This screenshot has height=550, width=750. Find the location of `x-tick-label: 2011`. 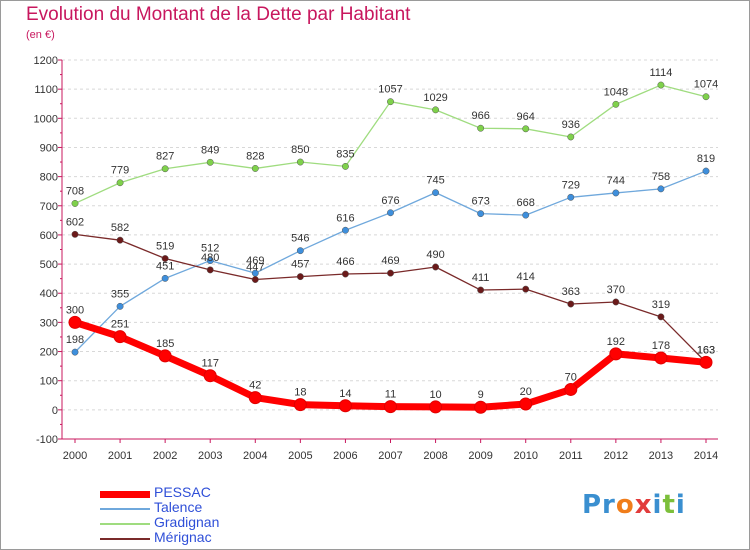

x-tick-label: 2011 is located at coordinates (571, 456).